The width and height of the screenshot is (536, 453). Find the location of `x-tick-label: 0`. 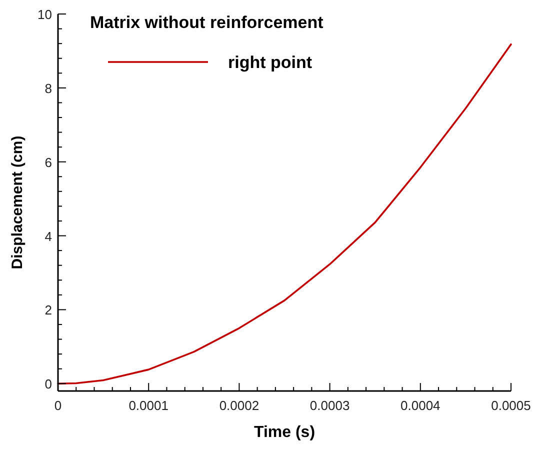

x-tick-label: 0 is located at coordinates (58, 405).